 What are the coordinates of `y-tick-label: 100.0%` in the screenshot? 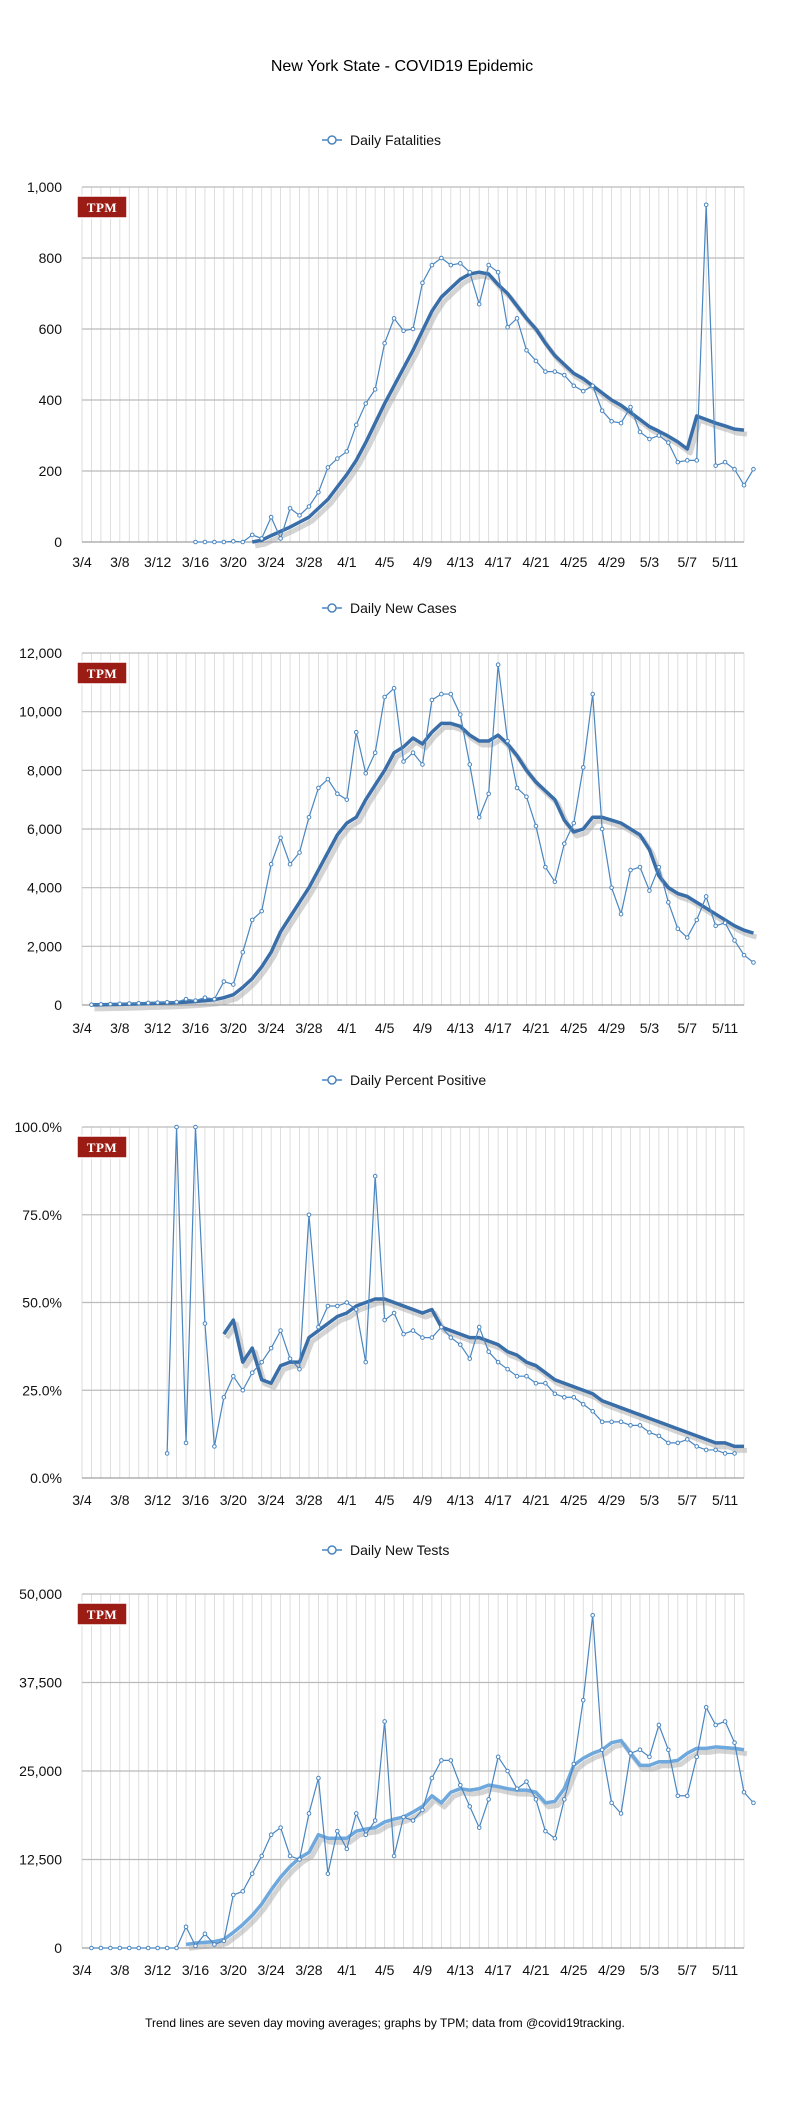 It's located at (38, 1127).